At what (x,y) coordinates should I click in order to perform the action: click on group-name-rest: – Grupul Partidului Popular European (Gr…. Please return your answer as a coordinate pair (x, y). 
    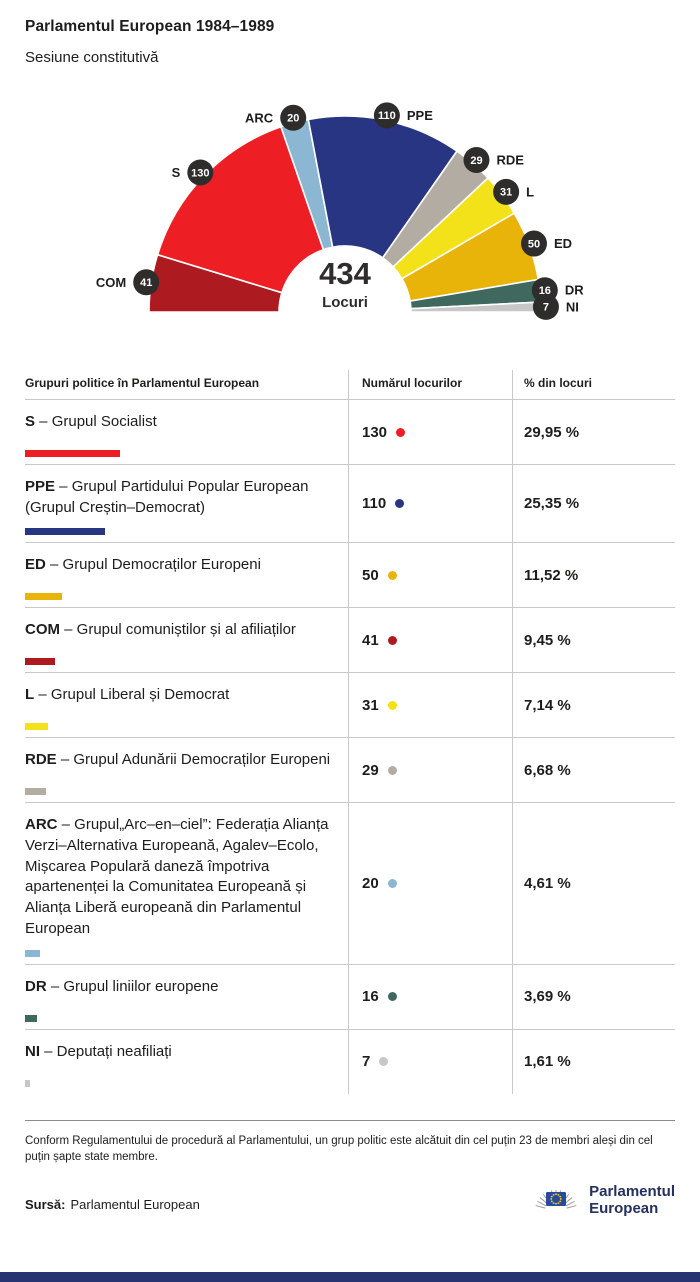
    Looking at the image, I should click on (167, 497).